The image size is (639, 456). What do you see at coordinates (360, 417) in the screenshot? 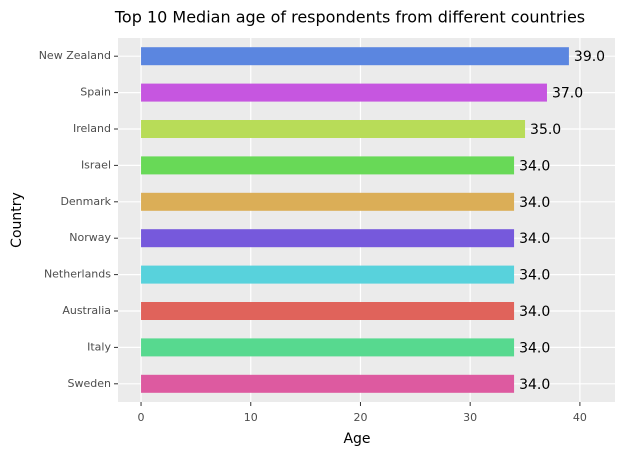
I see `x-tick-label: 20` at bounding box center [360, 417].